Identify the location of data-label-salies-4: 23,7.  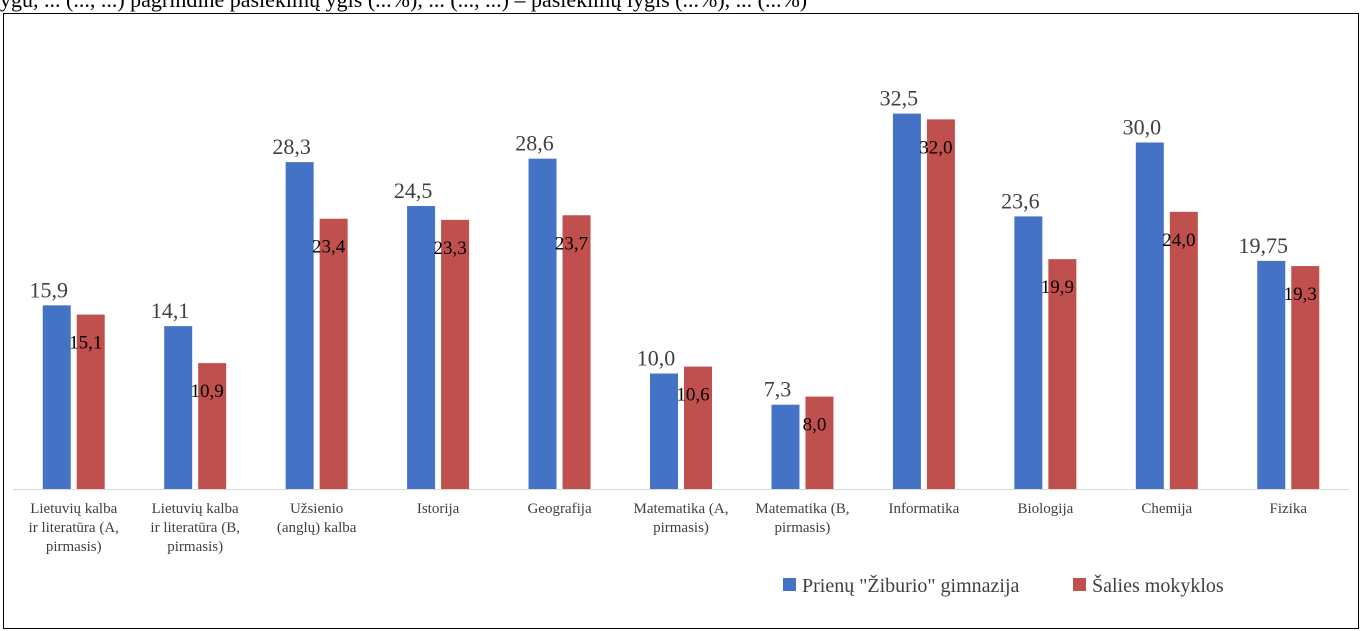
(571, 243).